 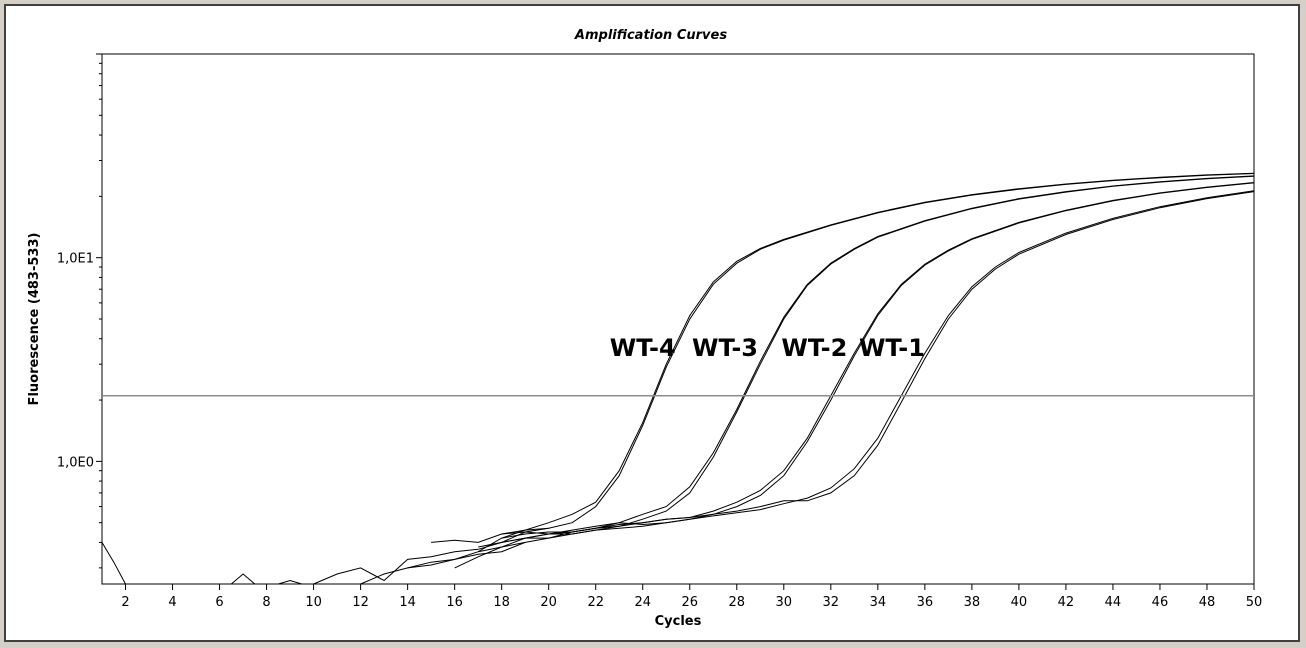 What do you see at coordinates (313, 602) in the screenshot?
I see `x-tick-label: 10` at bounding box center [313, 602].